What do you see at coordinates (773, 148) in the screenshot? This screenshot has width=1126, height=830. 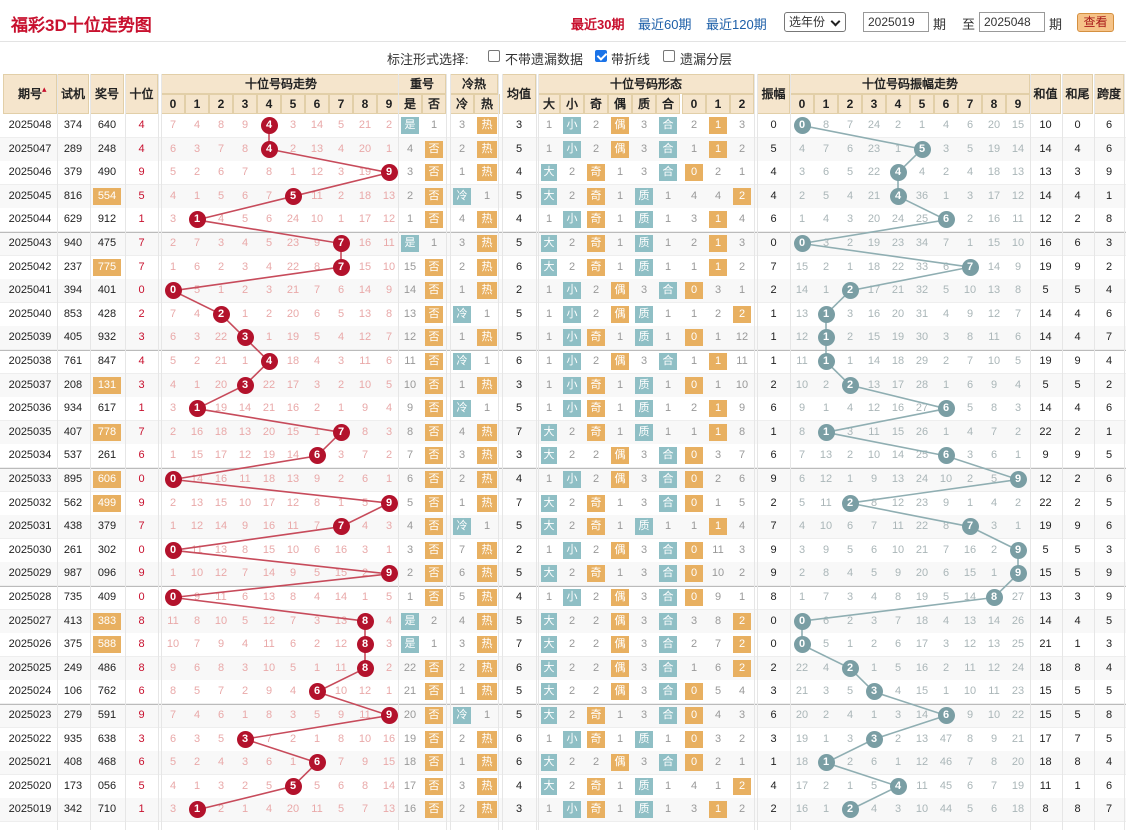 I see `amp-cell: 5` at bounding box center [773, 148].